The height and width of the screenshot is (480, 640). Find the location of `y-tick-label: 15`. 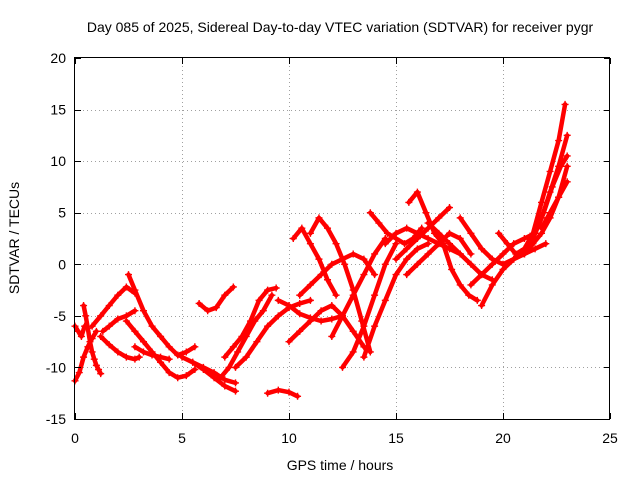

y-tick-label: 15 is located at coordinates (58, 110).